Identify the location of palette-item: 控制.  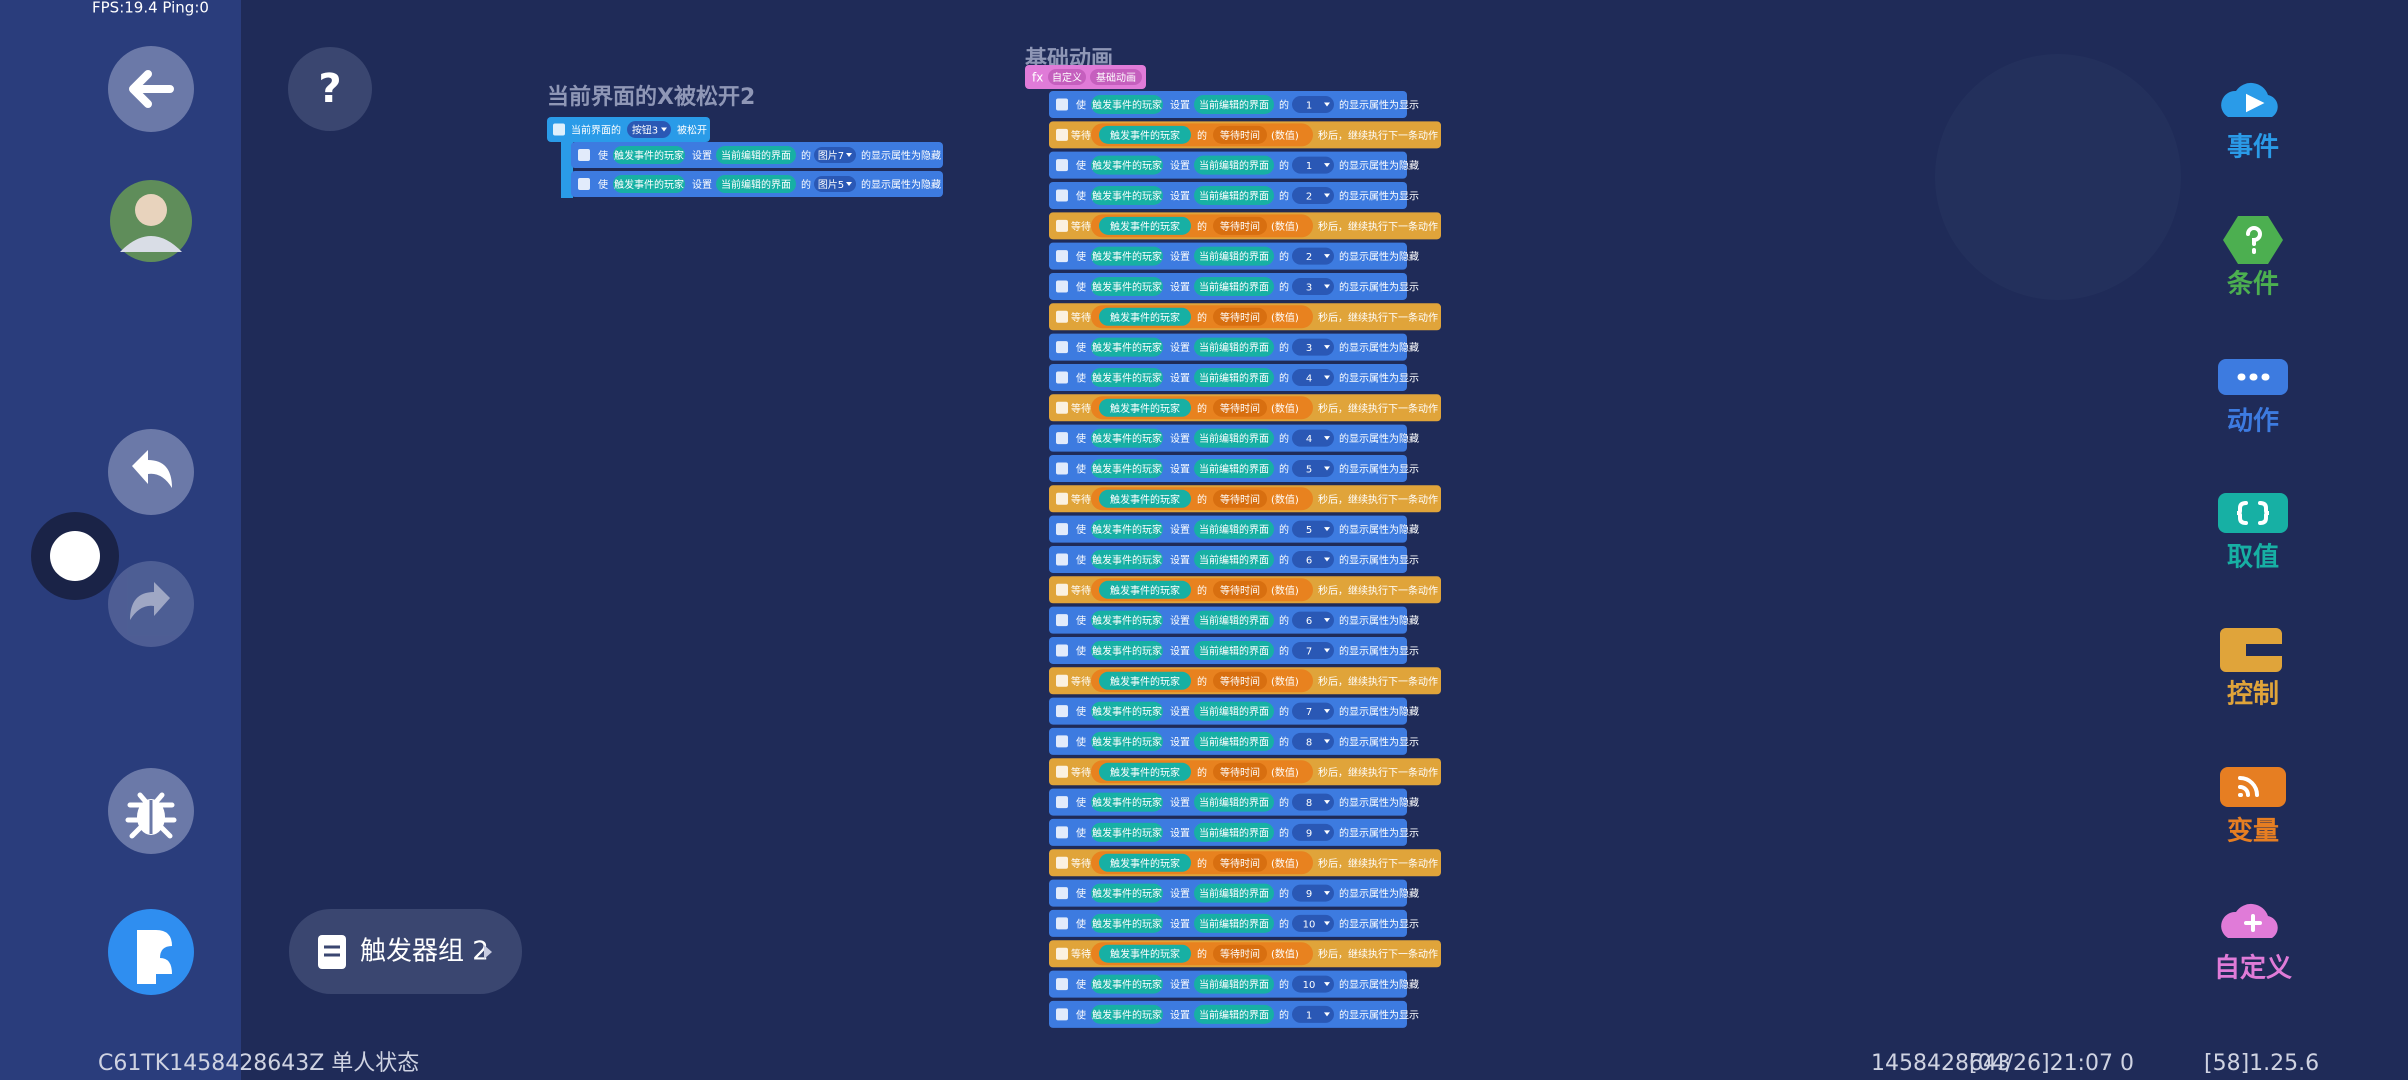
(2251, 669).